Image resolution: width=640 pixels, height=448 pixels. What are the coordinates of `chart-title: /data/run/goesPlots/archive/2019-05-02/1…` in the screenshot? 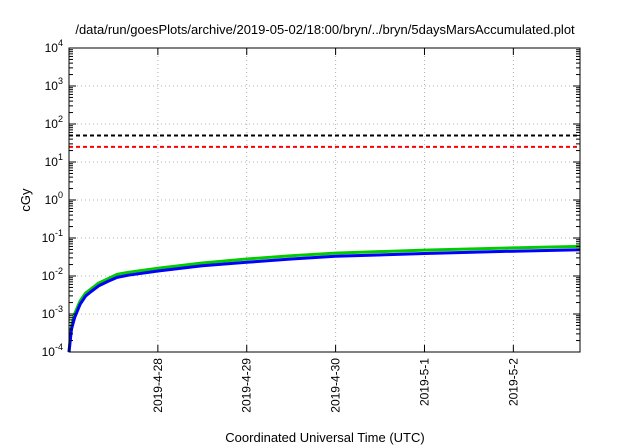 It's located at (325, 29).